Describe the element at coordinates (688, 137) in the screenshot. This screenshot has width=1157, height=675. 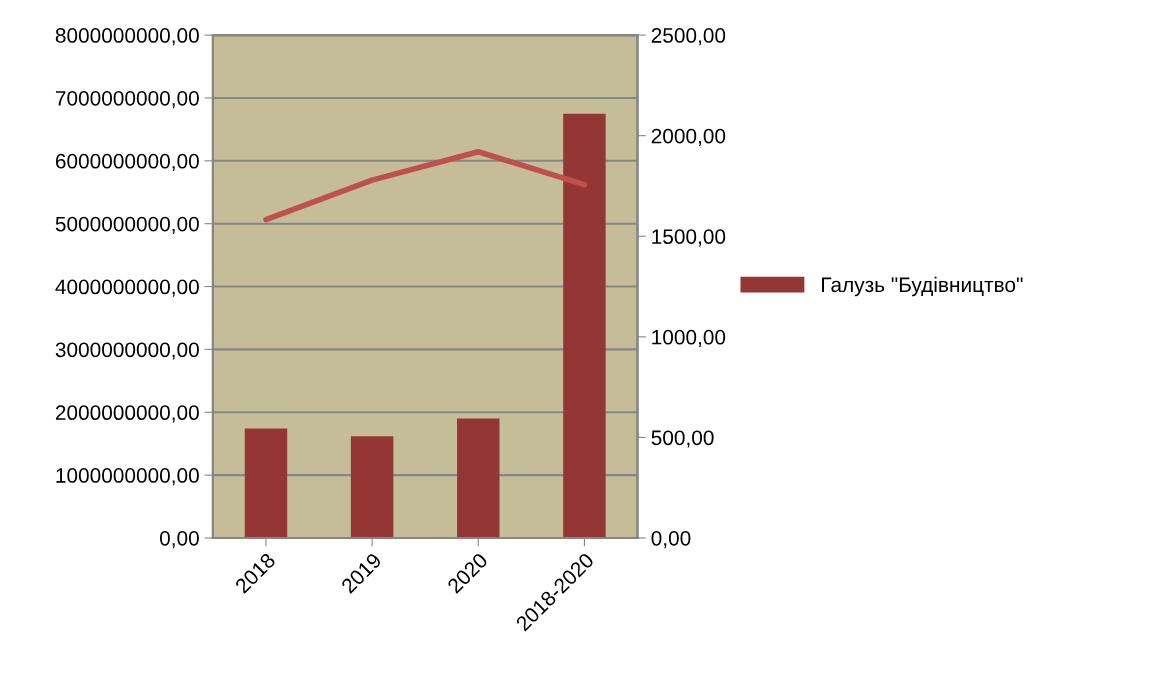
I see `y2-tick-label: 2000,00` at that location.